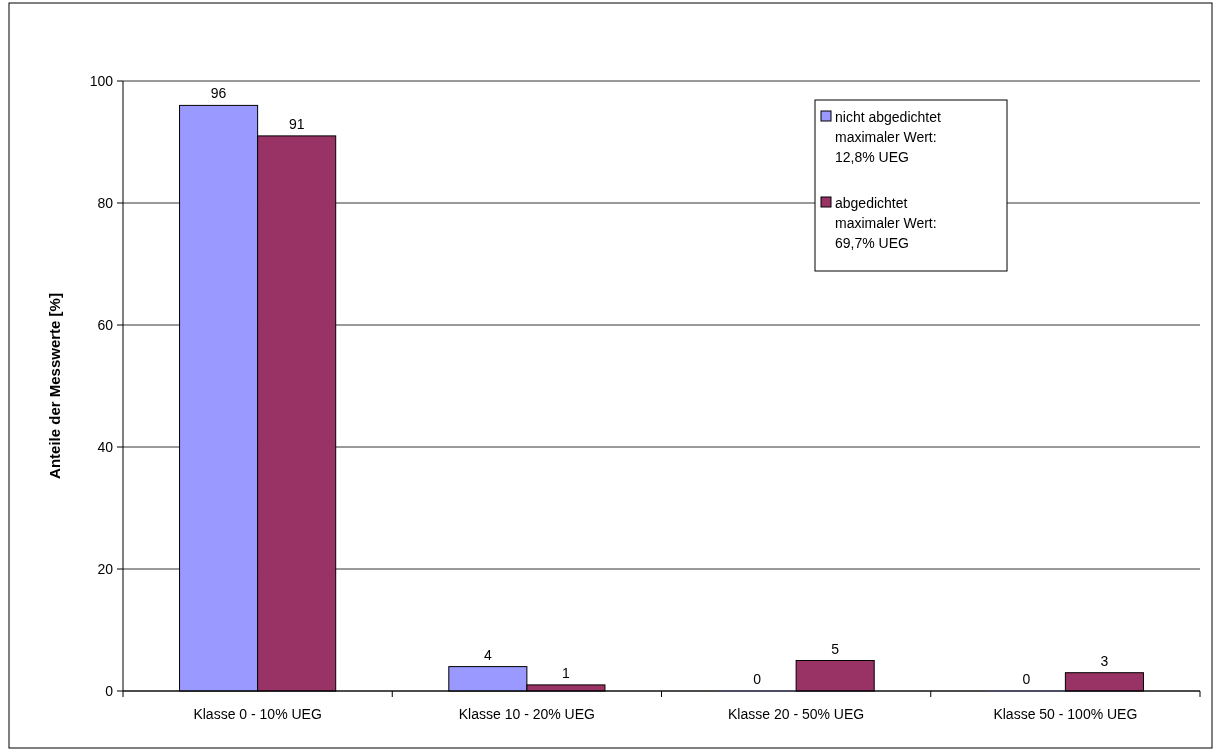  I want to click on y-tick-label: 80, so click(105, 203).